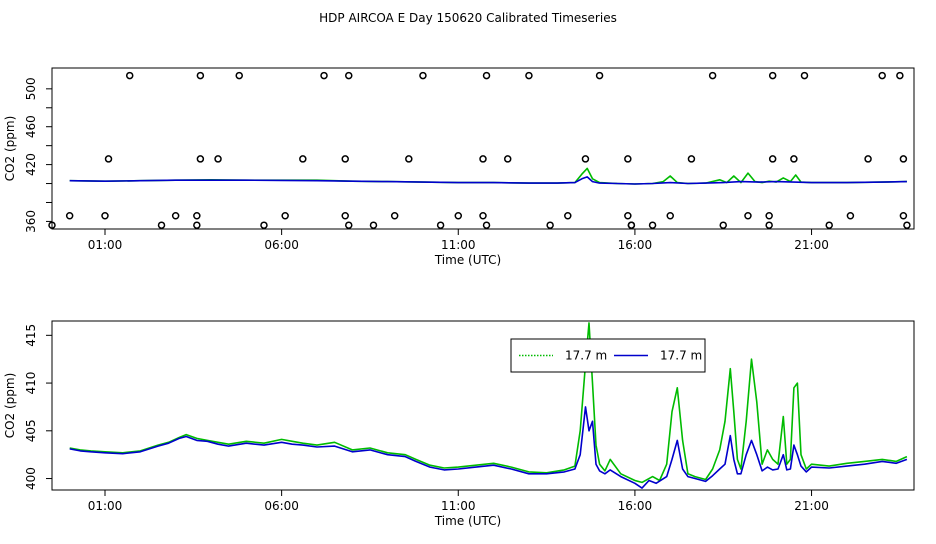 This screenshot has height=544, width=936. What do you see at coordinates (31, 164) in the screenshot?
I see `y-tick-label: 420` at bounding box center [31, 164].